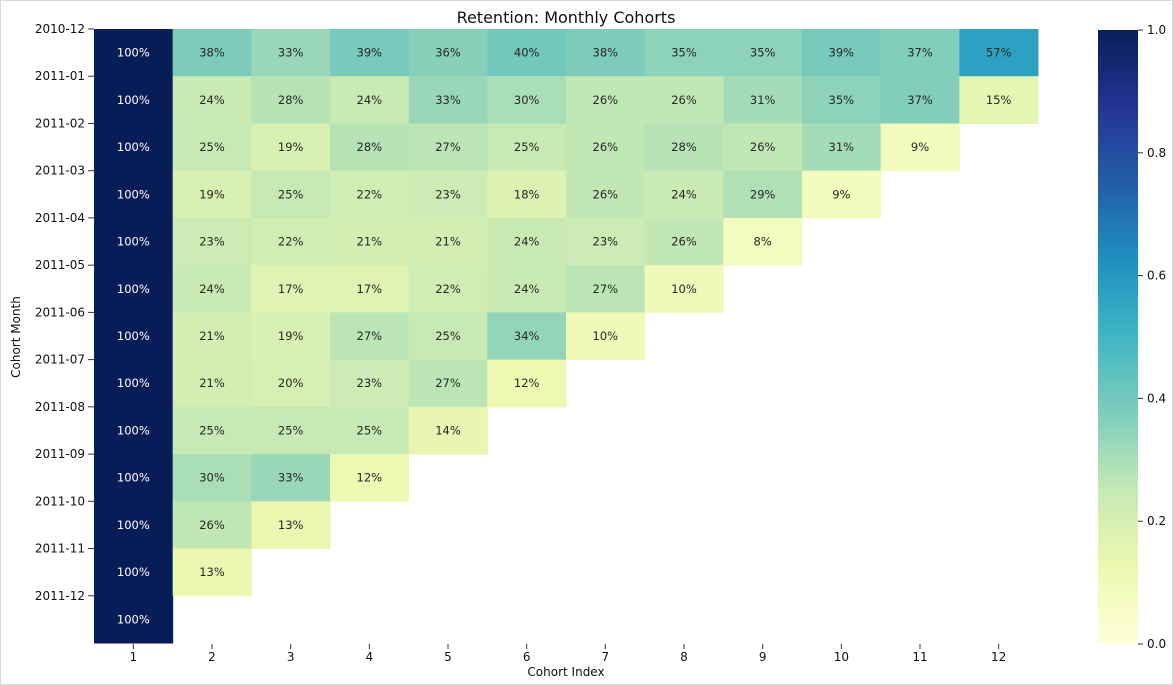 The height and width of the screenshot is (685, 1173). What do you see at coordinates (134, 657) in the screenshot?
I see `x-tick-label: 1` at bounding box center [134, 657].